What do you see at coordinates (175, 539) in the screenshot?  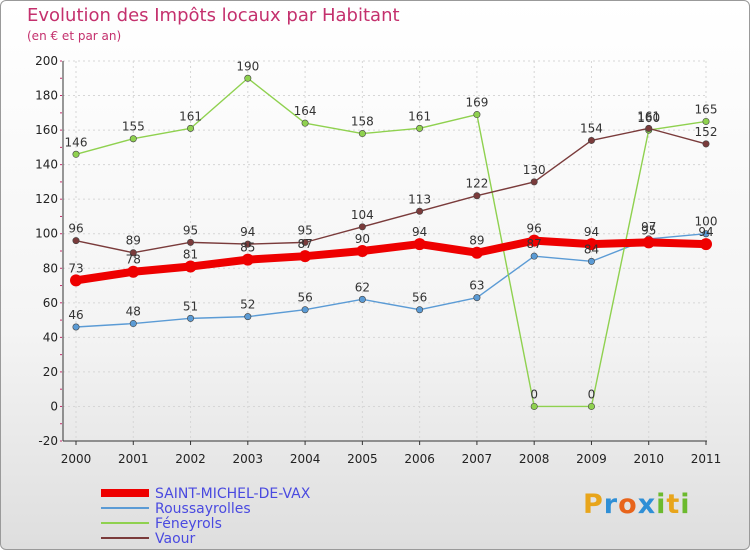 I see `legend-label: Vaour` at bounding box center [175, 539].